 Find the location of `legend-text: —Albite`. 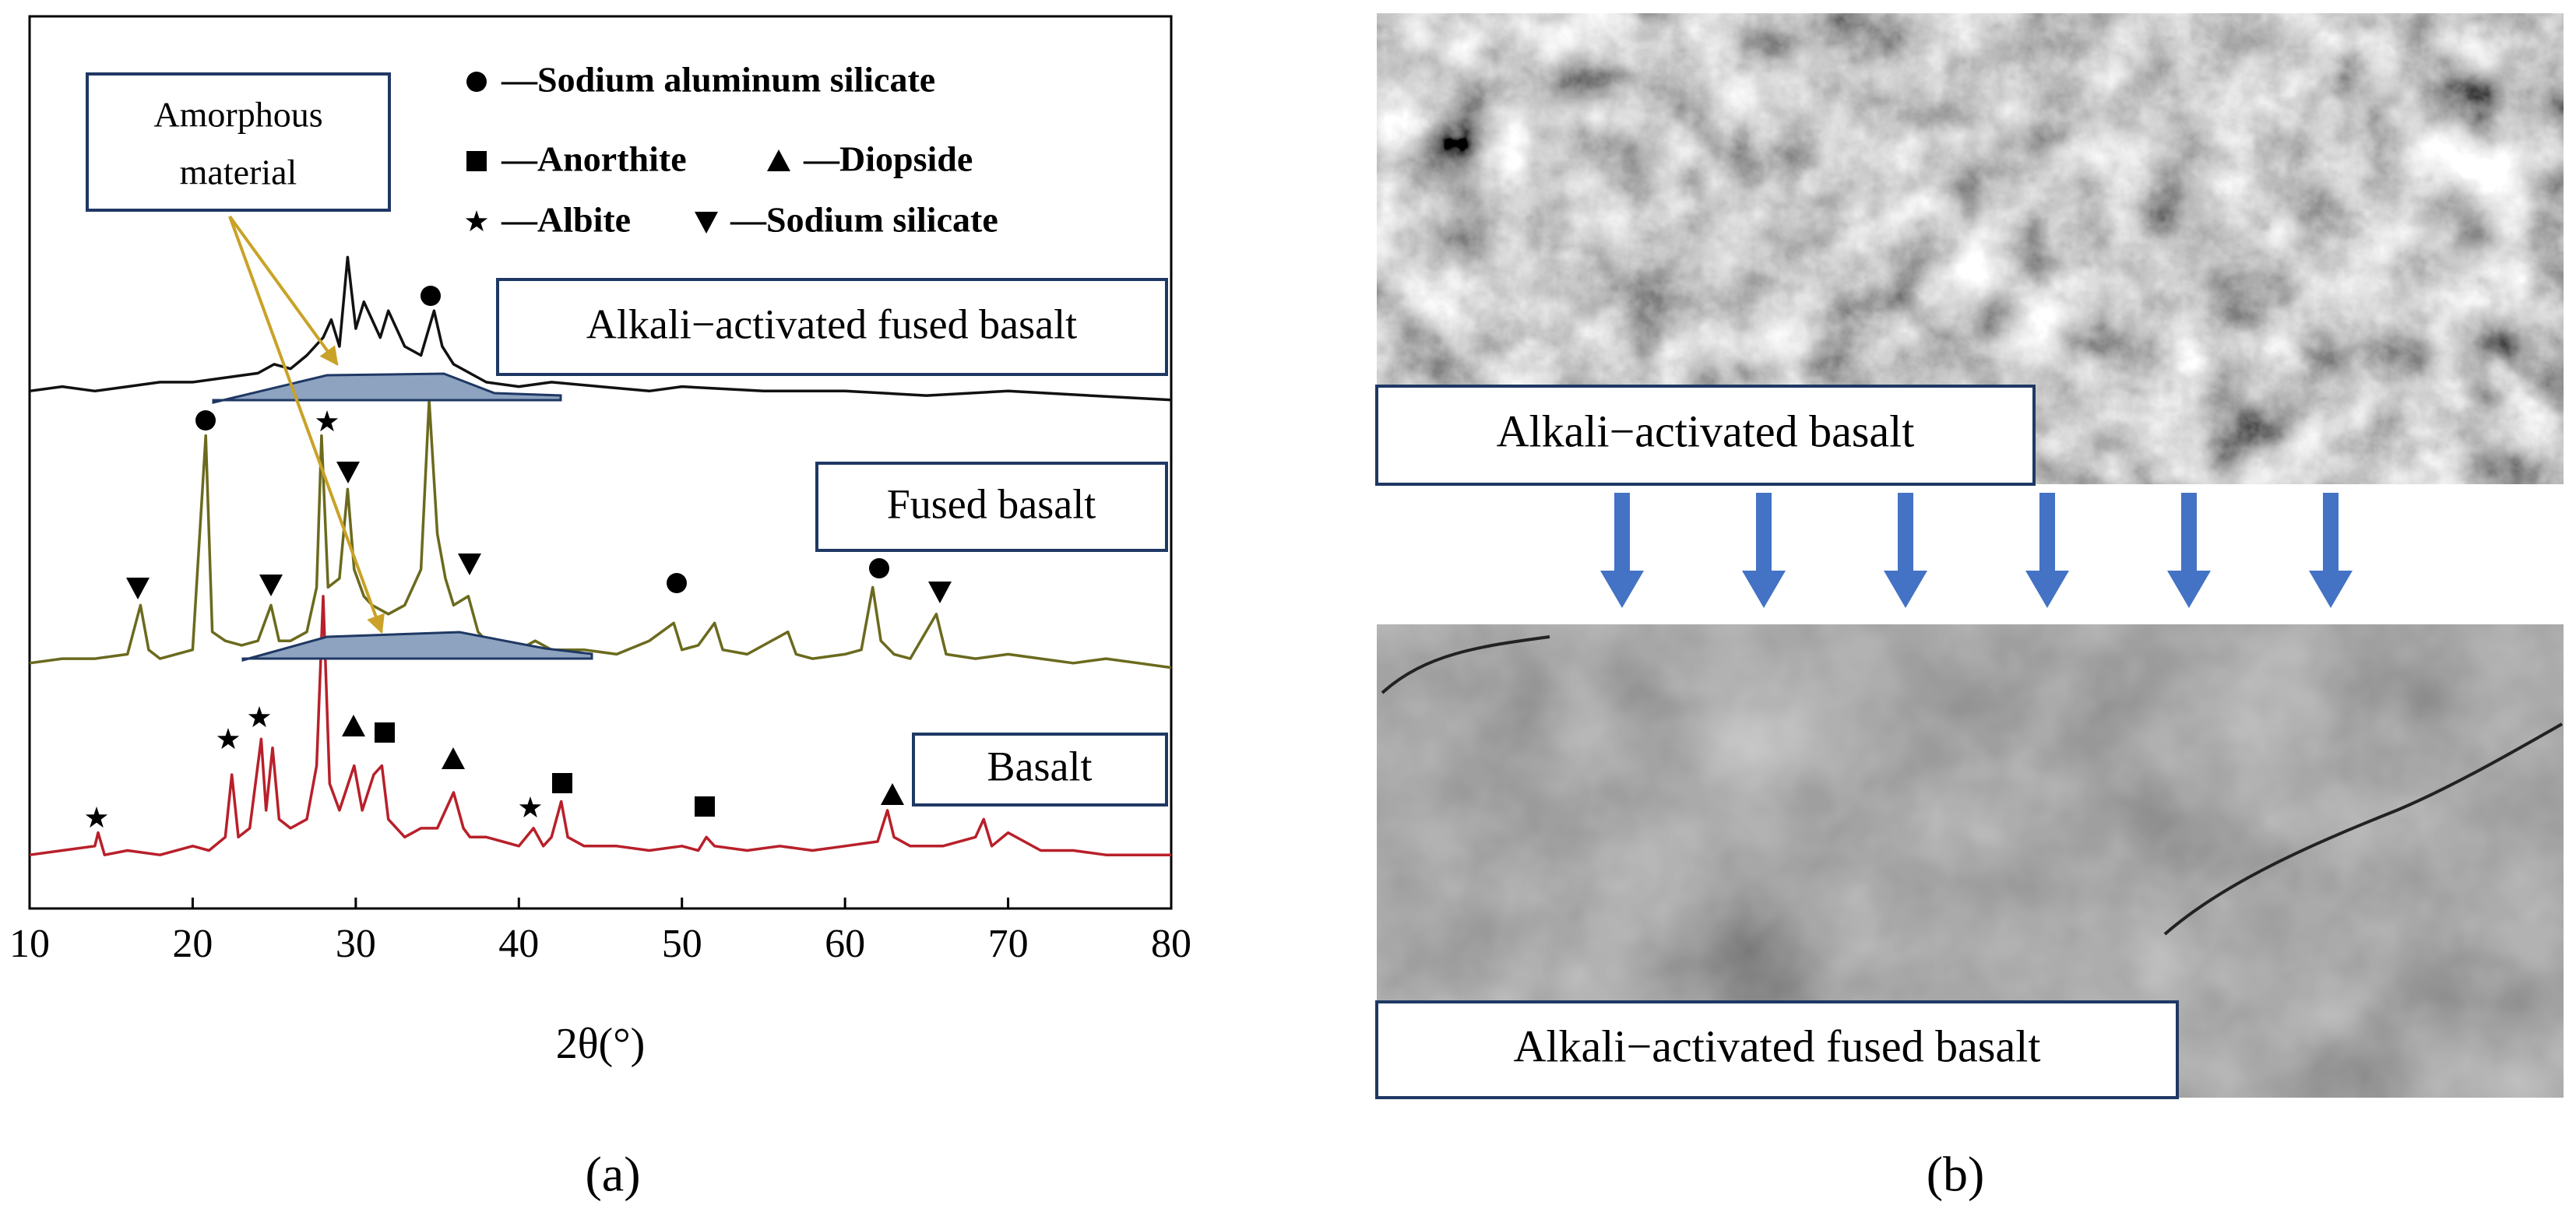

legend-text: —Albite is located at coordinates (566, 220).